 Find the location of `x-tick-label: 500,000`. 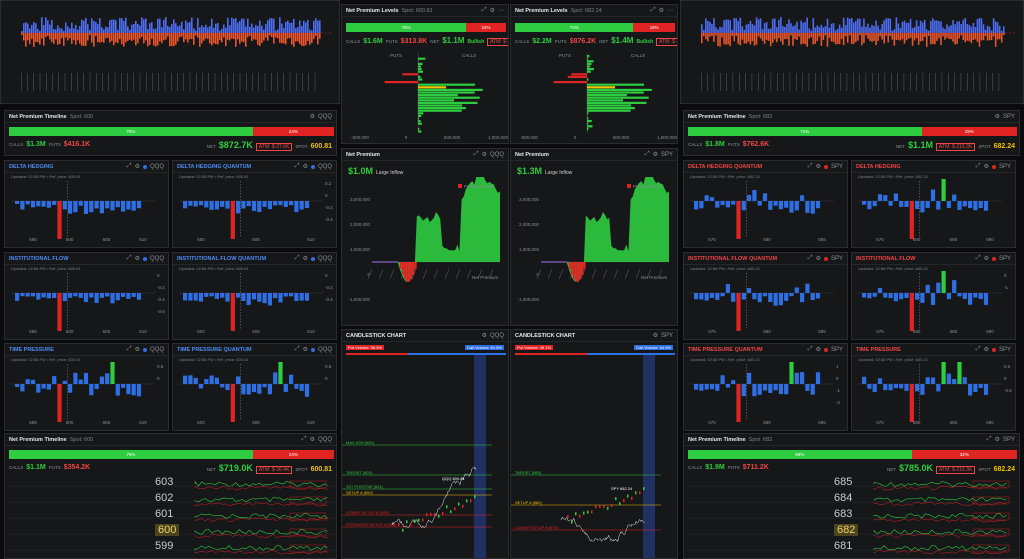

x-tick-label: 500,000 is located at coordinates (621, 137).